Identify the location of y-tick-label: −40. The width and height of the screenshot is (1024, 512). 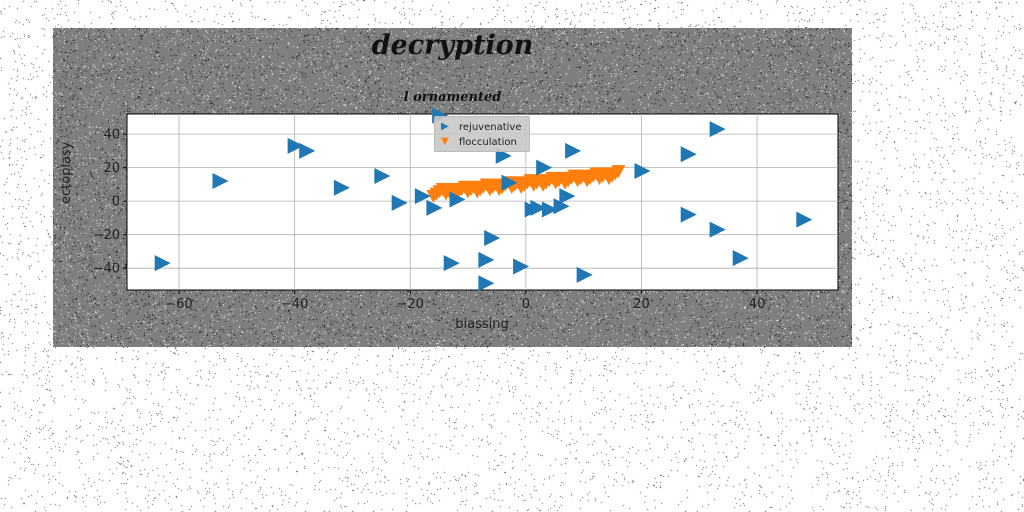
(106, 269).